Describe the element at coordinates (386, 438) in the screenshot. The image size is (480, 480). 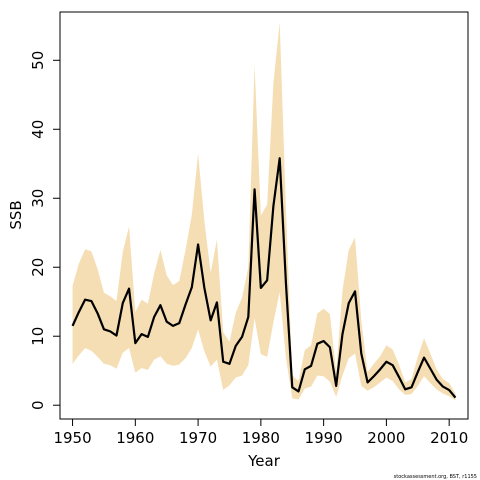
I see `x-tick-label: 2000` at that location.